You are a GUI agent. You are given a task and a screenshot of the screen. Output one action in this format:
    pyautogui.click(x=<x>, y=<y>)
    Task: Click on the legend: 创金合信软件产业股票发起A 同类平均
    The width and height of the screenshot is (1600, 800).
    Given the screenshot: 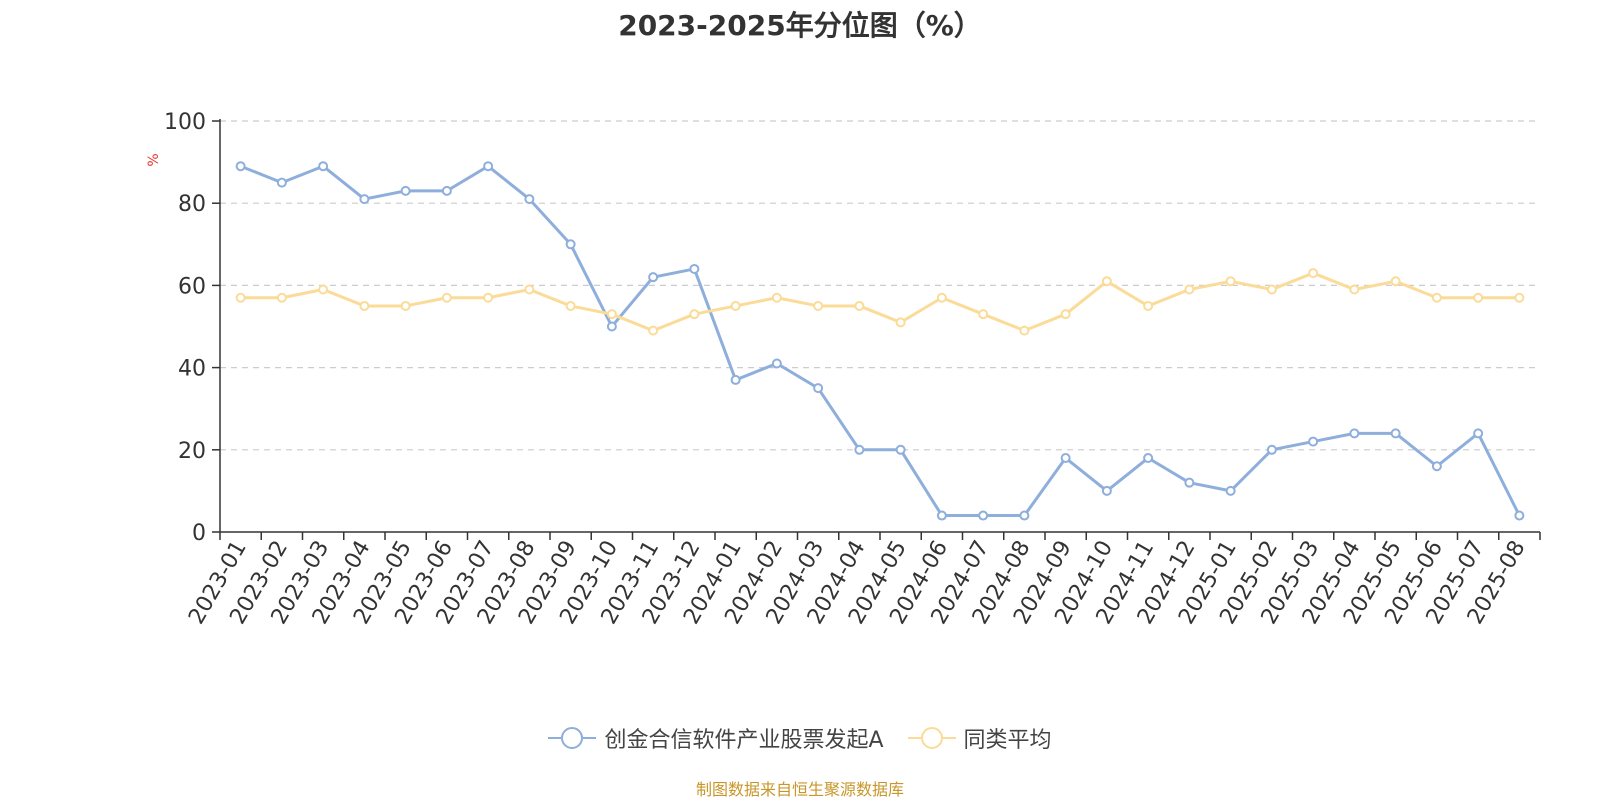 What is the action you would take?
    pyautogui.click(x=800, y=738)
    